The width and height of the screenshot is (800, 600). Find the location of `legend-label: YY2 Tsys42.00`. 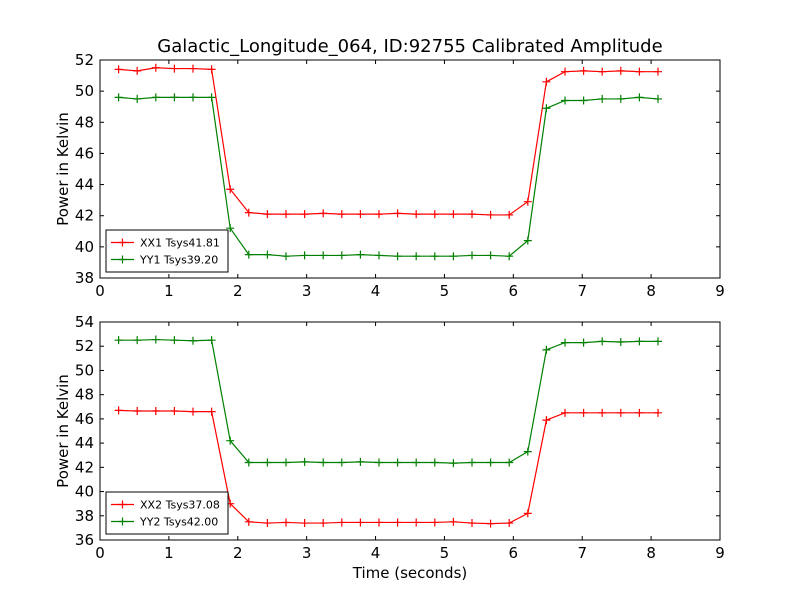

legend-label: YY2 Tsys42.00 is located at coordinates (178, 522).